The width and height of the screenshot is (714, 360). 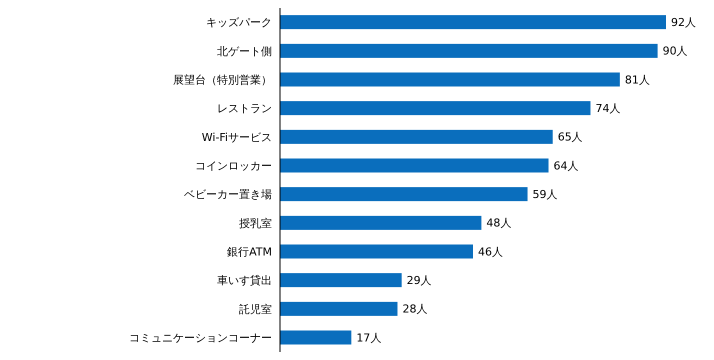 I want to click on y-tick-label: 託児室, so click(x=255, y=309).